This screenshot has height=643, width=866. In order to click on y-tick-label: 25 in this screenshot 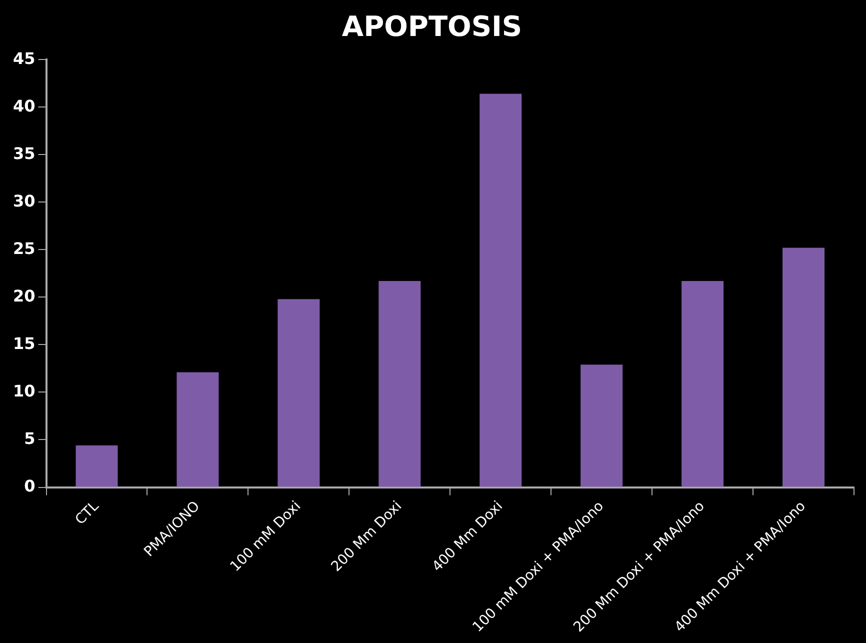, I will do `click(24, 248)`.